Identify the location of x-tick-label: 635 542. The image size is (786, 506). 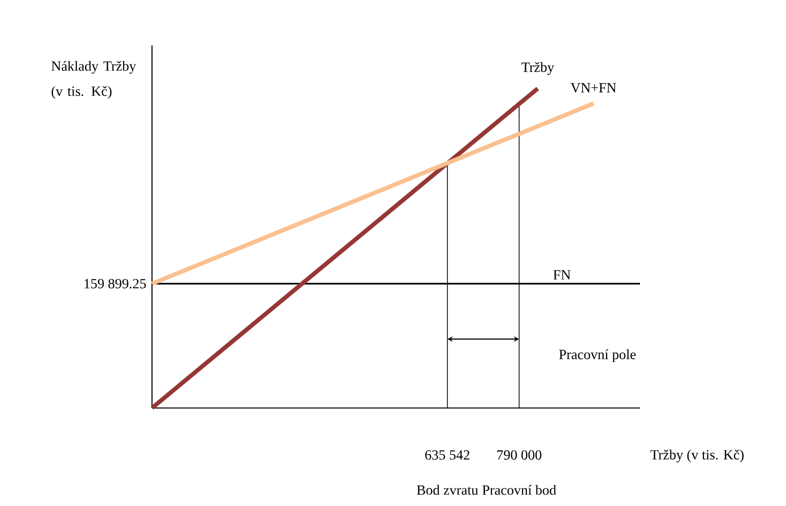
(447, 455).